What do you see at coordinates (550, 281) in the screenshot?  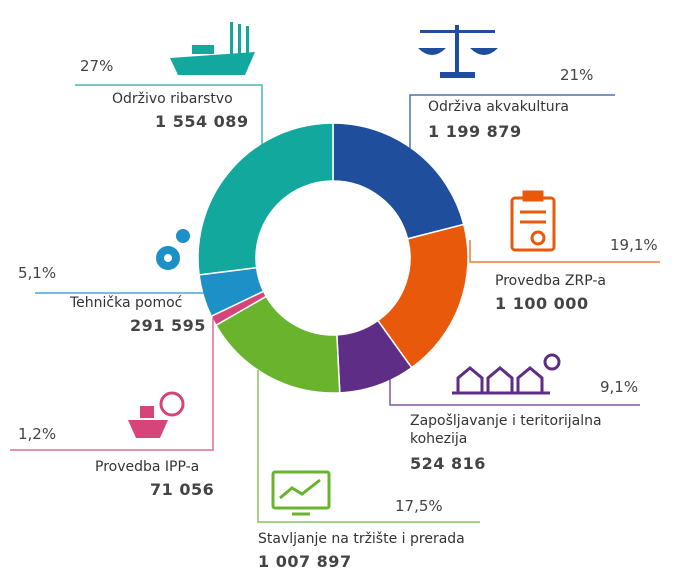 I see `category-label: Provedba ZRP-a` at bounding box center [550, 281].